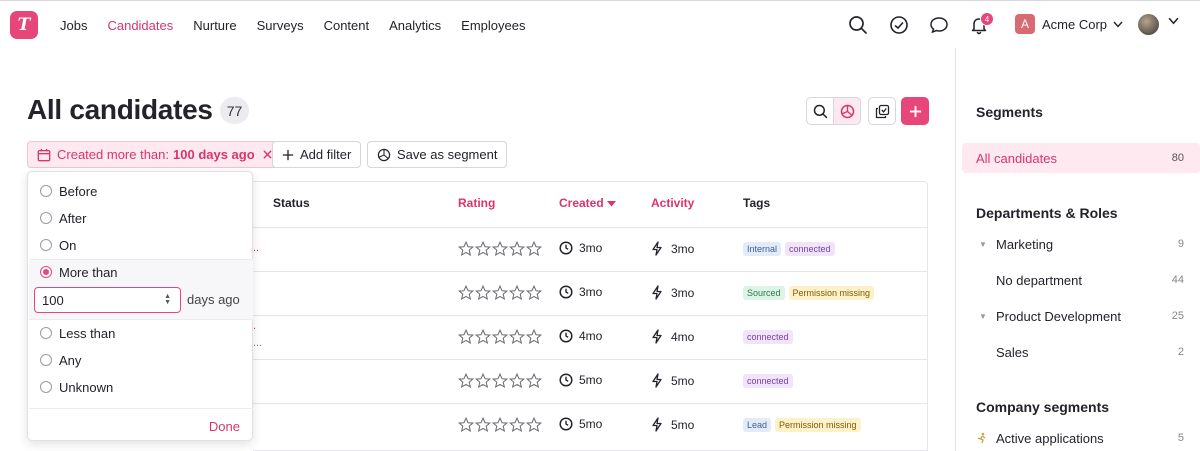 The width and height of the screenshot is (1200, 451). Describe the element at coordinates (346, 25) in the screenshot. I see `nav-content: Content` at that location.